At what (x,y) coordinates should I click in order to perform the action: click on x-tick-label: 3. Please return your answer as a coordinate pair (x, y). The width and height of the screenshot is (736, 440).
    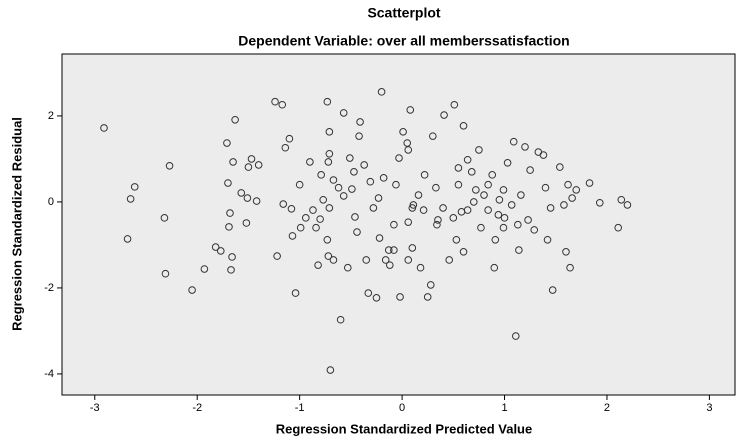
    Looking at the image, I should click on (709, 408).